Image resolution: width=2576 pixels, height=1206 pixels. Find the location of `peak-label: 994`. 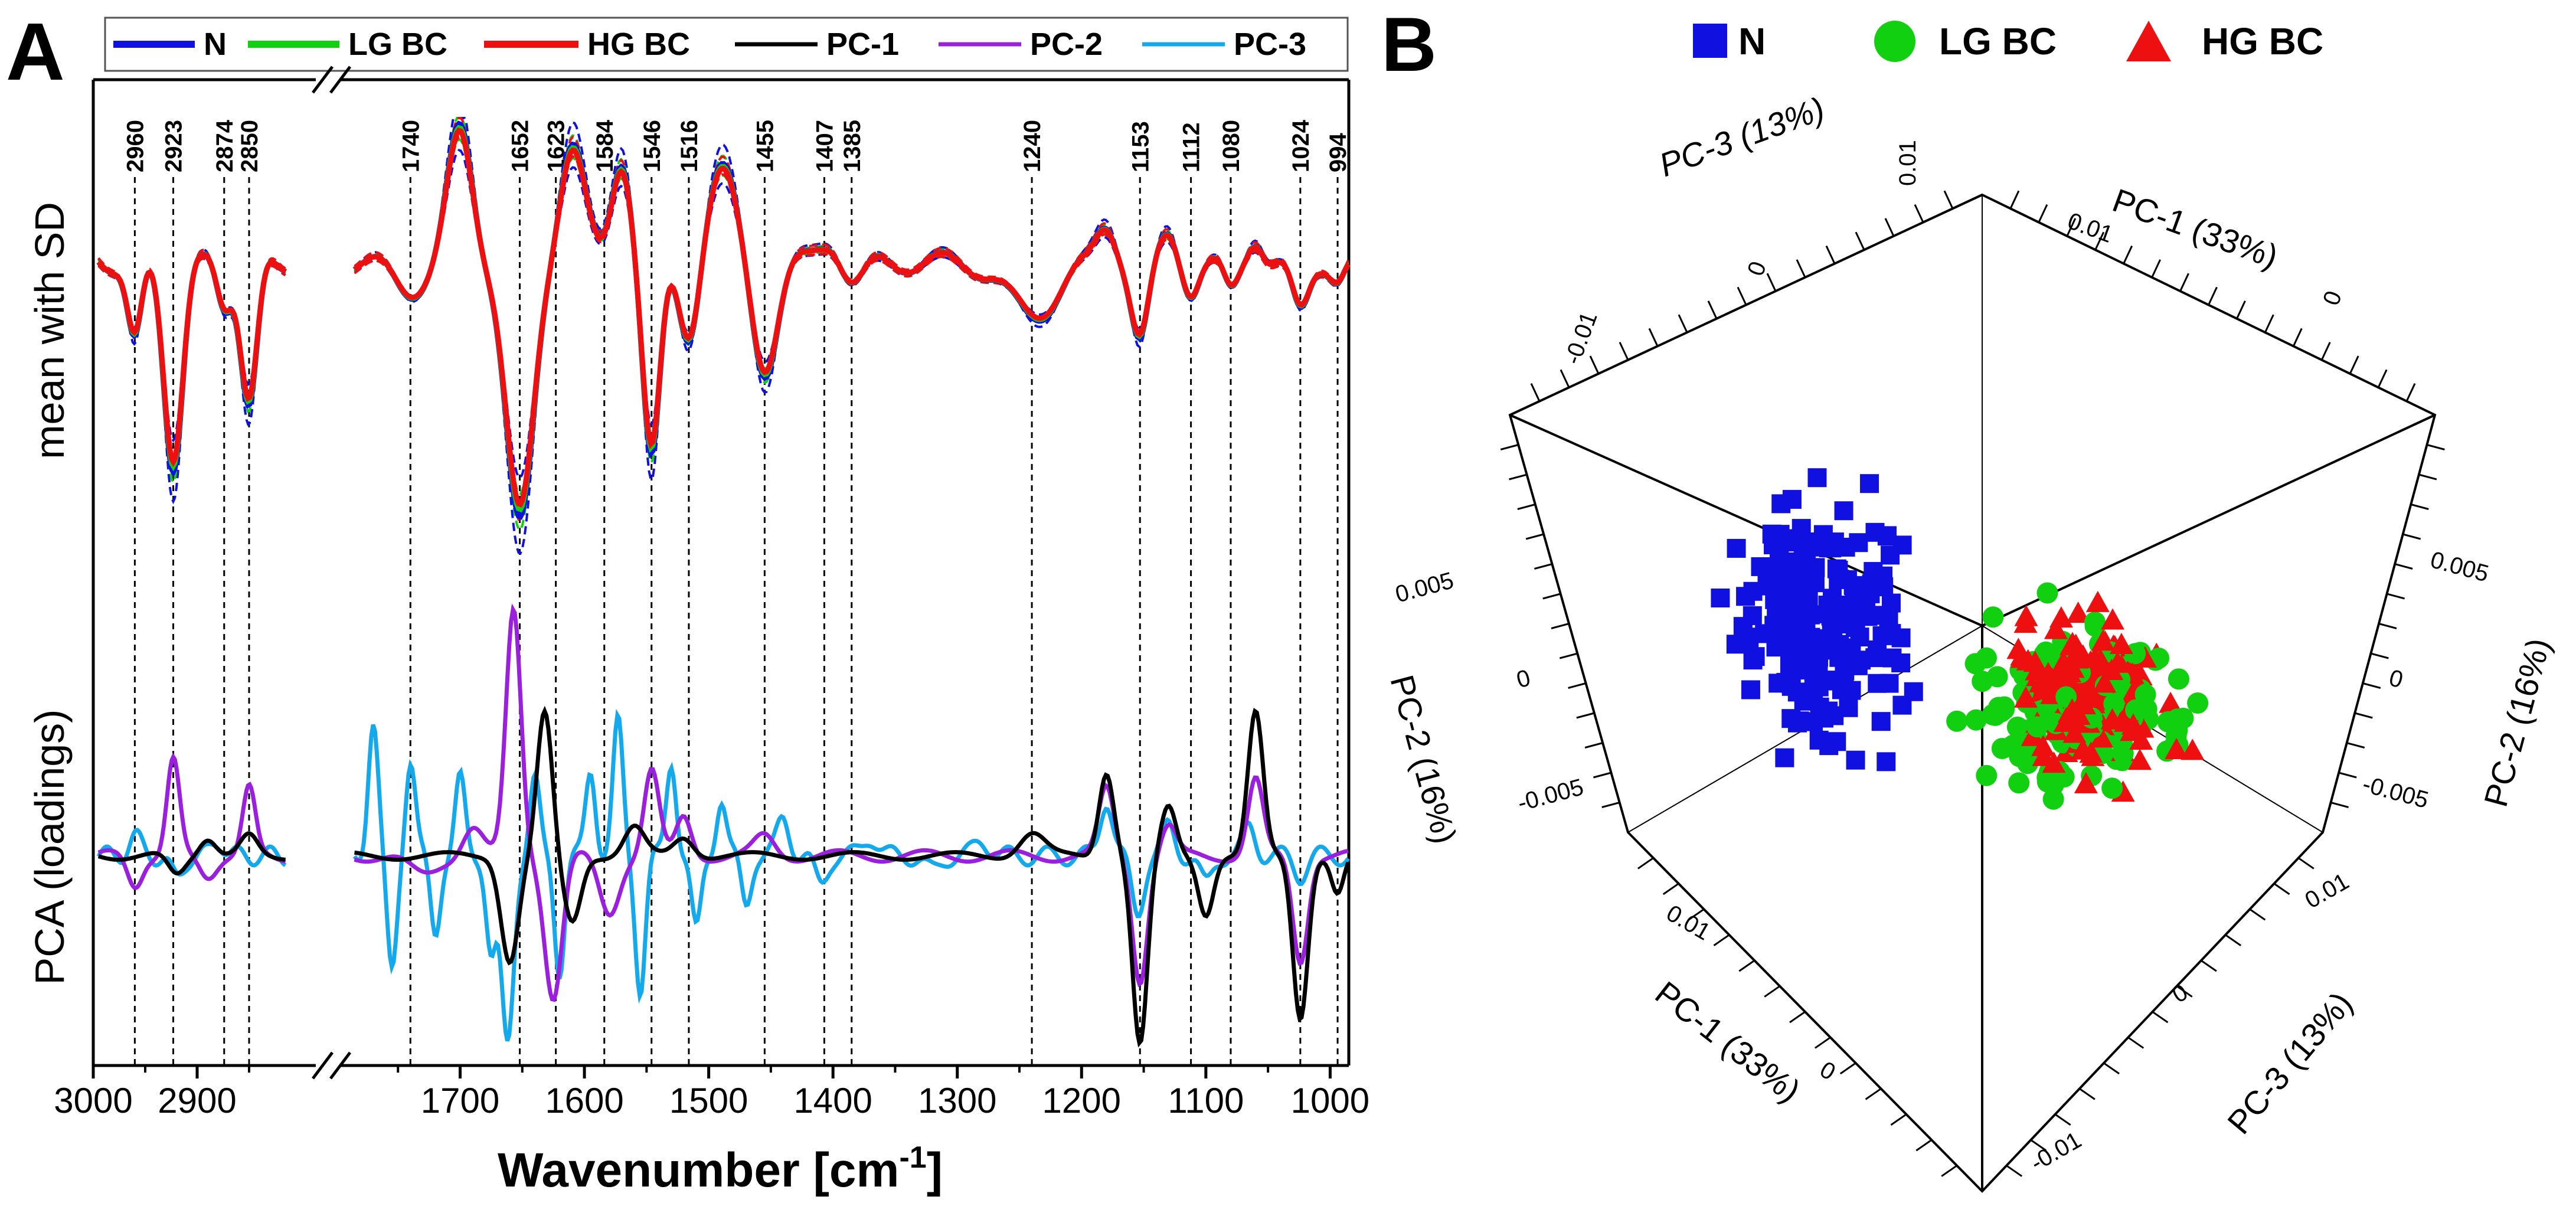

peak-label: 994 is located at coordinates (1338, 152).